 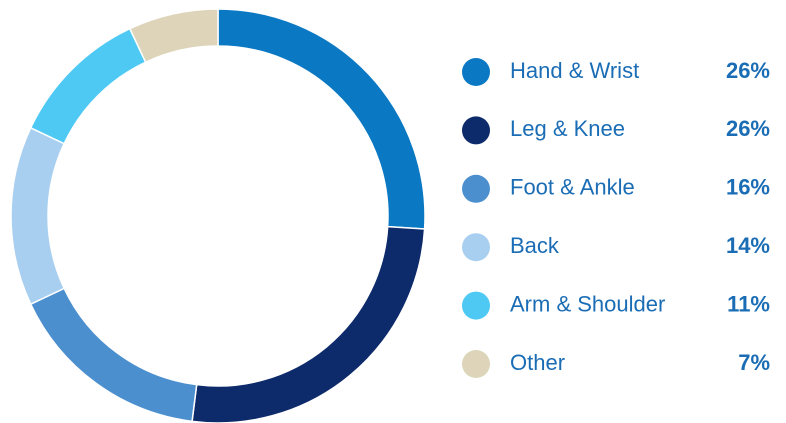 What do you see at coordinates (537, 362) in the screenshot?
I see `legend-label: Other` at bounding box center [537, 362].